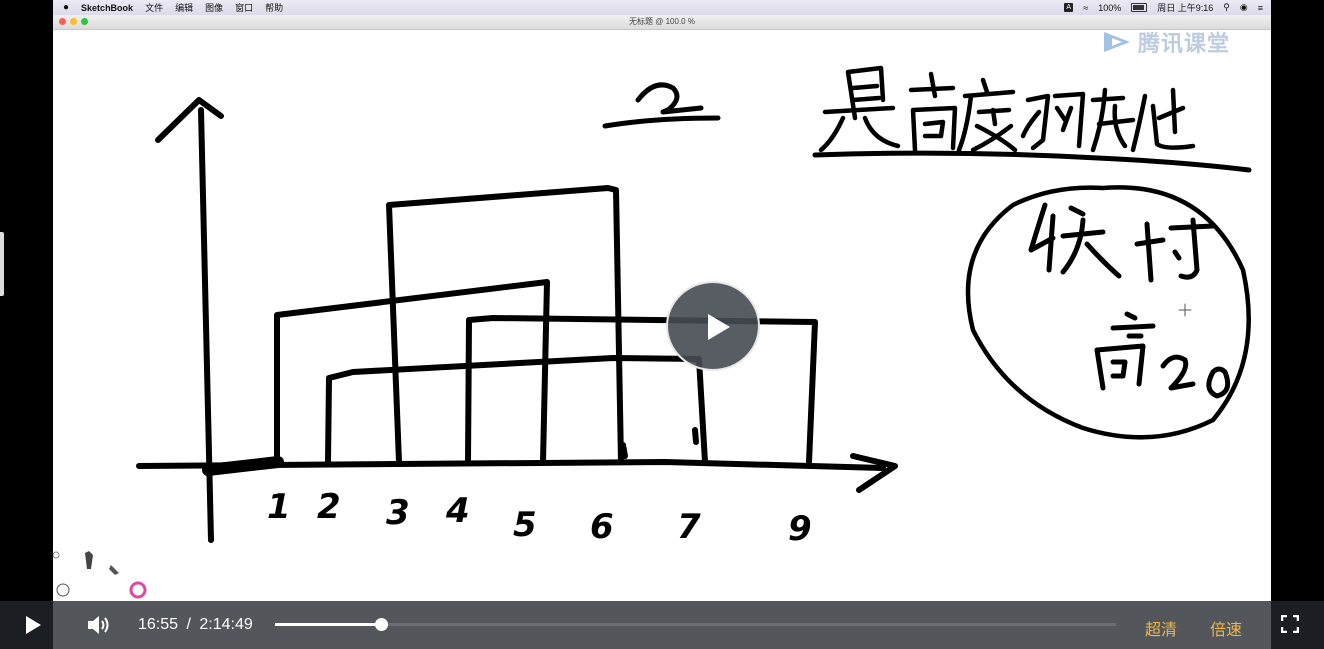 This screenshot has height=649, width=1324. Describe the element at coordinates (158, 624) in the screenshot. I see `current-time: 16:55` at that location.